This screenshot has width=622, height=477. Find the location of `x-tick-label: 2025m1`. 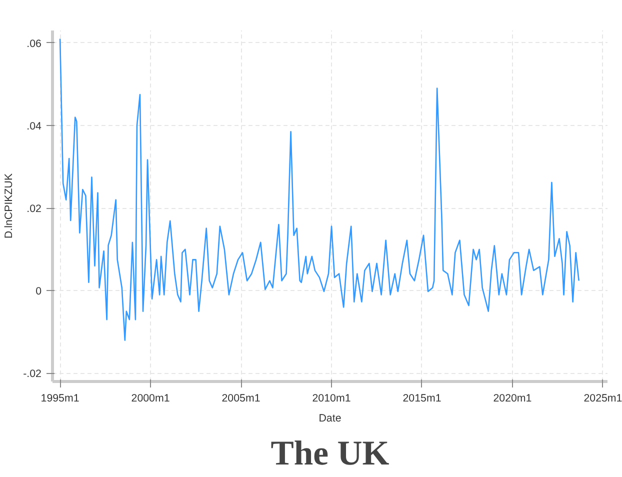

x-tick-label: 2025m1 is located at coordinates (603, 398).